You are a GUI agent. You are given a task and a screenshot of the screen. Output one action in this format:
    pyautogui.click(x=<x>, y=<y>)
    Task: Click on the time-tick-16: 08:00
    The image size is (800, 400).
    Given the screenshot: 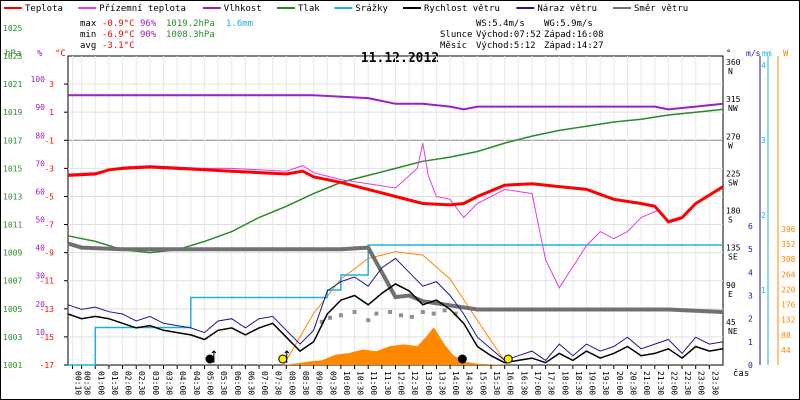 What is the action you would take?
    pyautogui.click(x=291, y=383)
    